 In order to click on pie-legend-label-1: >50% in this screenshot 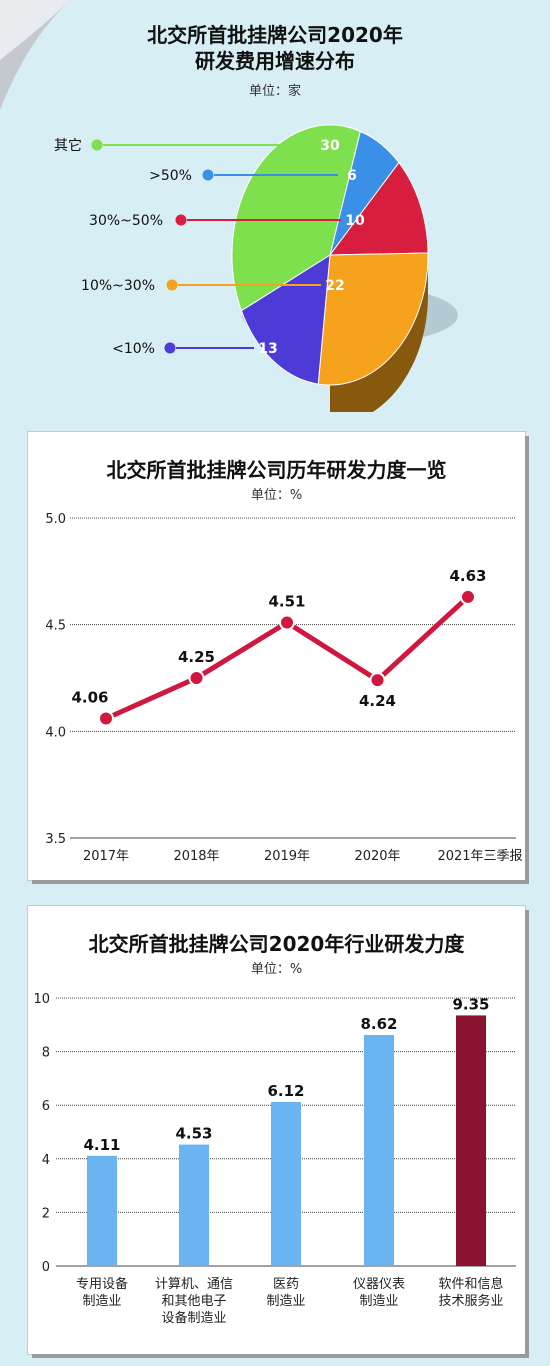, I will do `click(170, 176)`.